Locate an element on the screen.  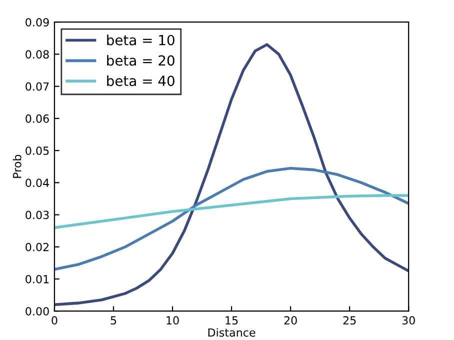
y-tick-label: 0.06 is located at coordinates (37, 118).